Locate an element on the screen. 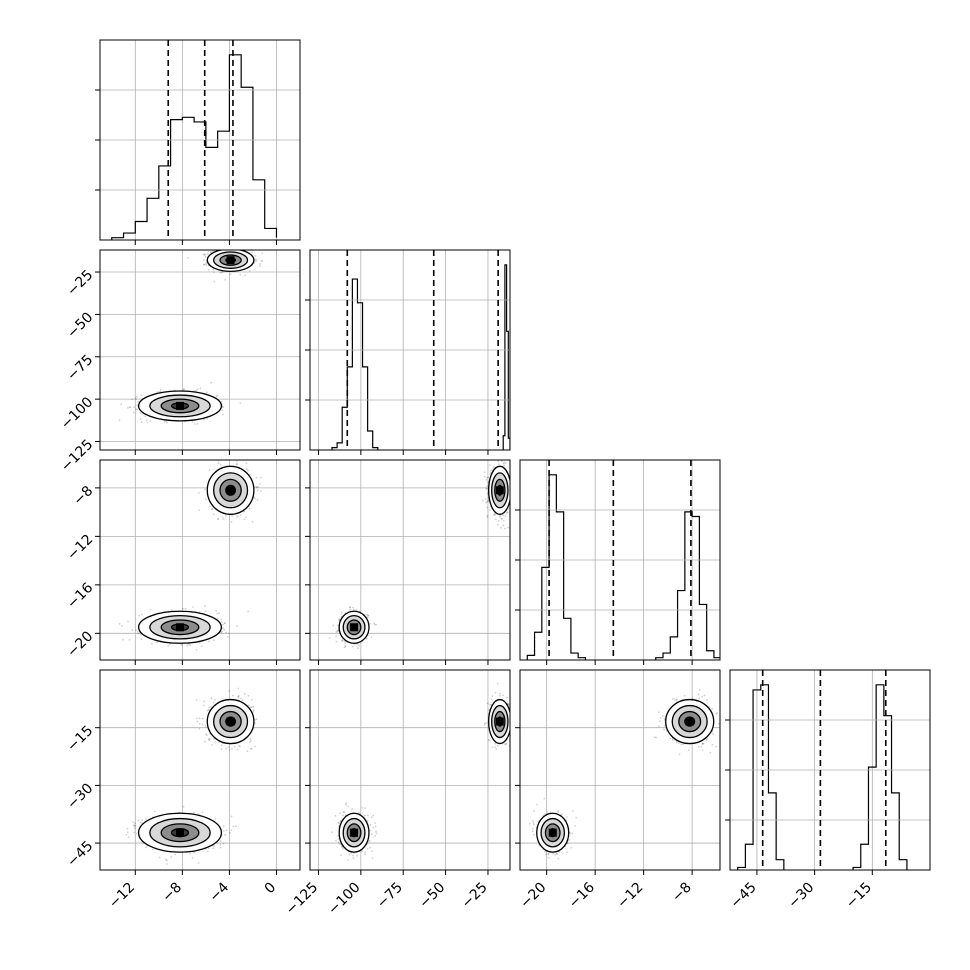 Image resolution: width=970 pixels, height=970 pixels. histogram-series is located at coordinates (355, 364).